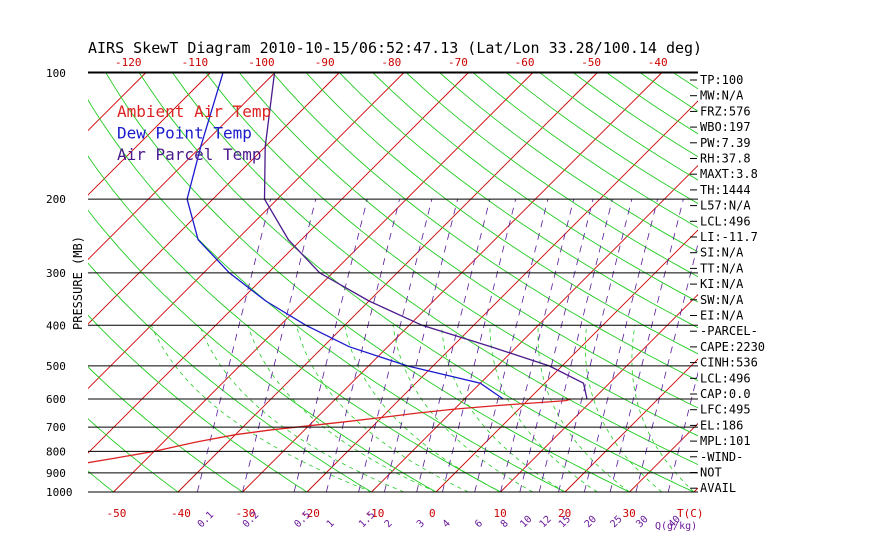 The height and width of the screenshot is (560, 870). I want to click on pressure-tick-label: 500, so click(56, 366).